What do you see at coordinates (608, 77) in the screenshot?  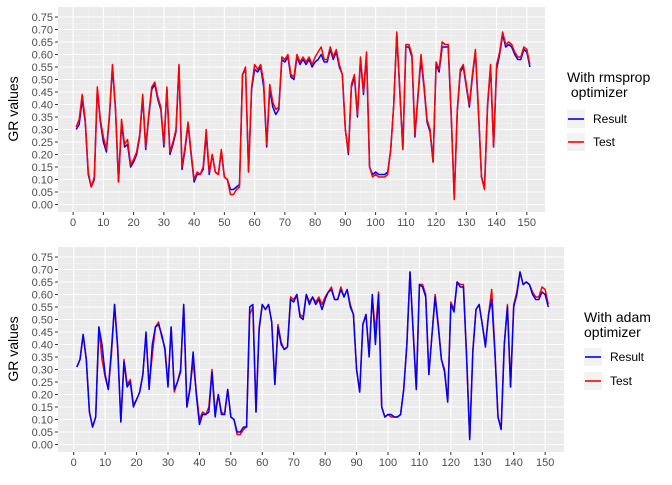 I see `legend-title: With rmsprop` at bounding box center [608, 77].